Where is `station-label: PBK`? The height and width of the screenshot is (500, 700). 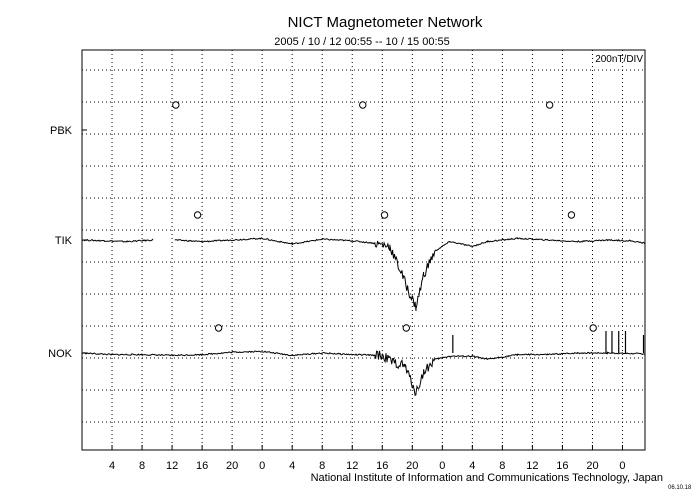 station-label: PBK is located at coordinates (61, 131).